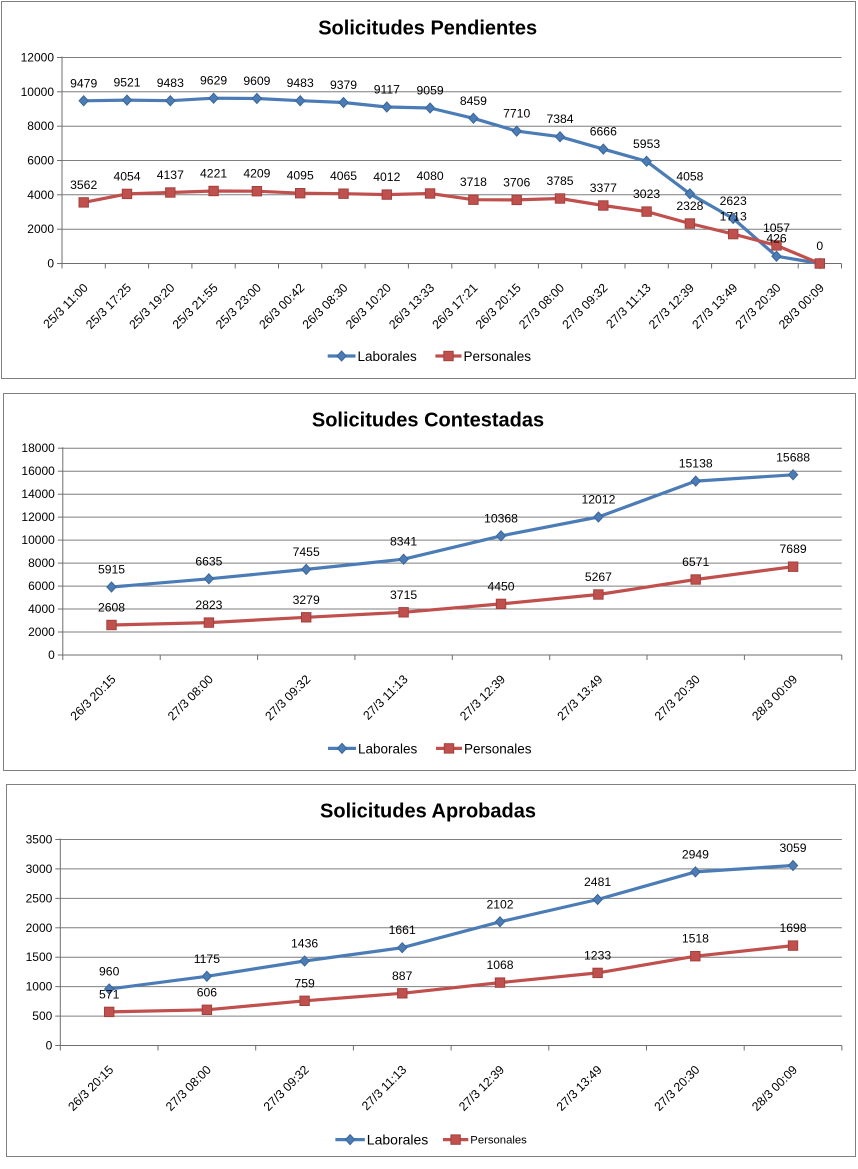 The image size is (858, 1169). I want to click on svg-text: 2102, so click(499, 904).